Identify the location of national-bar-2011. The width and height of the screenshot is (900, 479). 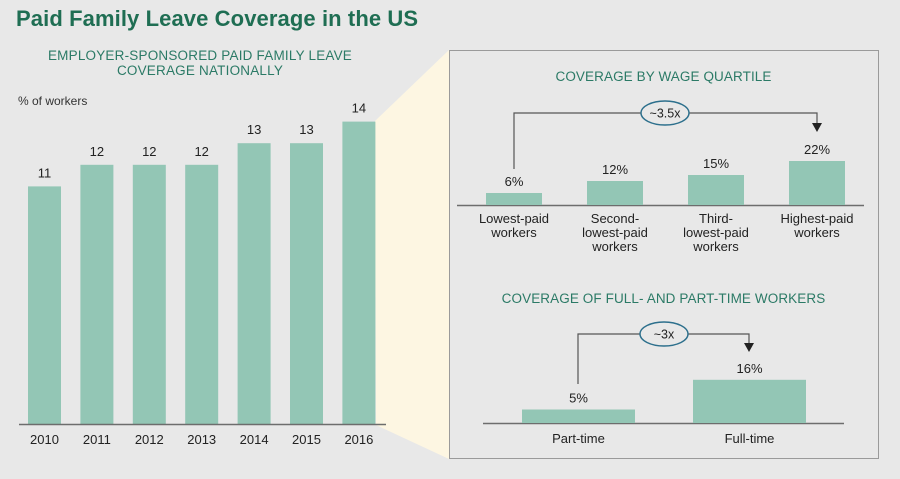
(97, 294).